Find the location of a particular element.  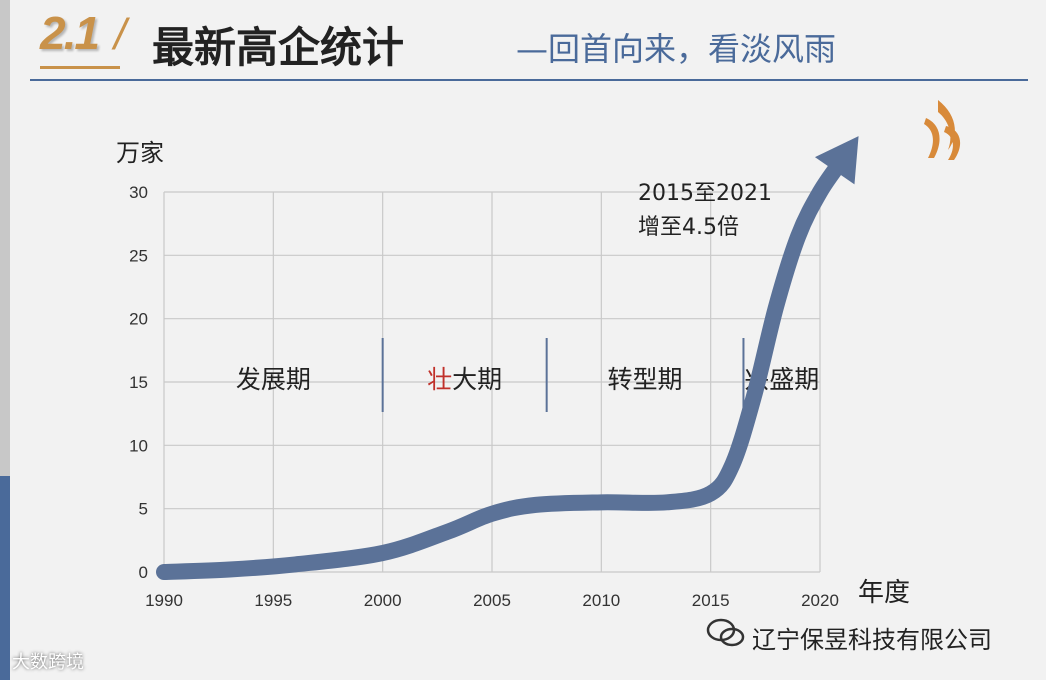

x-tick-label: 2005 is located at coordinates (492, 600).